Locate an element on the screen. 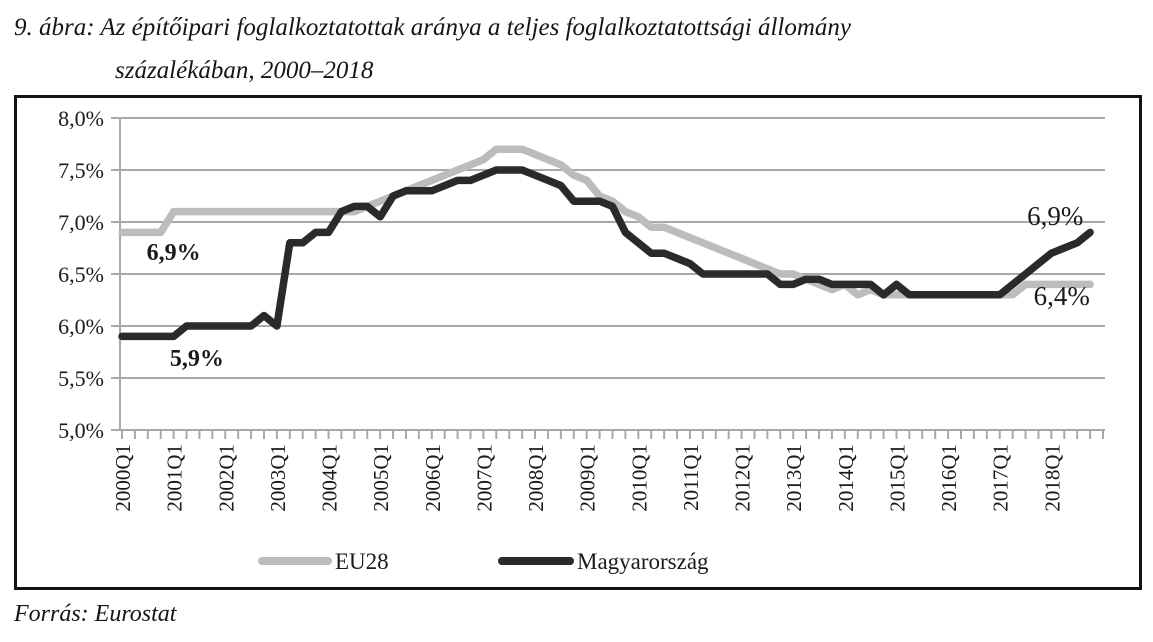  x-tick-label: 2007Q1 is located at coordinates (484, 478).